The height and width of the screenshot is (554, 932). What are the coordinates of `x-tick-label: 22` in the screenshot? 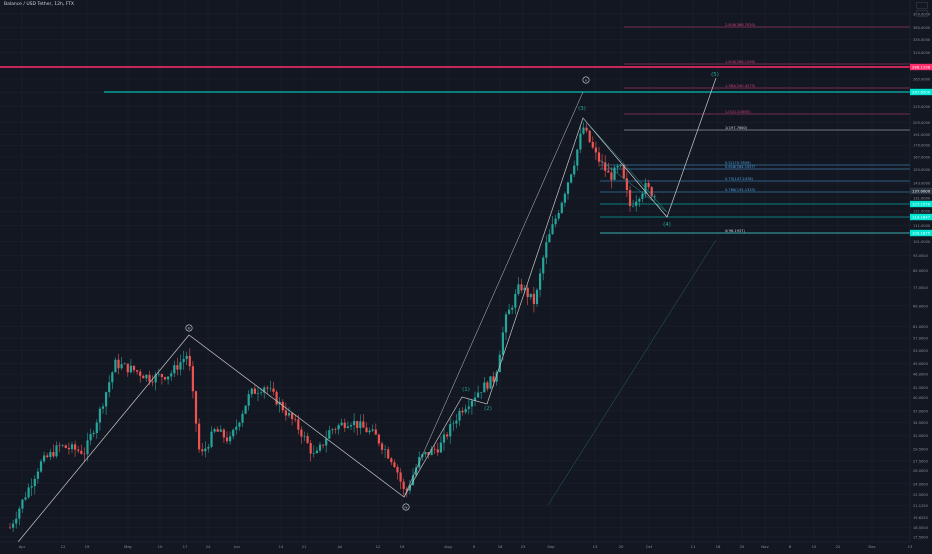 It's located at (838, 546).